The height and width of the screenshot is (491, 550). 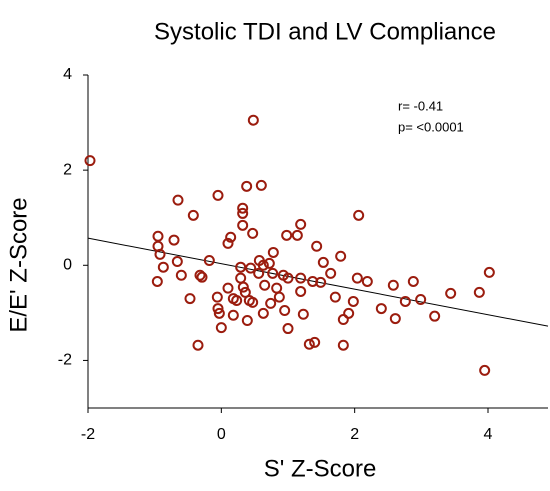 What do you see at coordinates (18, 264) in the screenshot?
I see `y-axis-label: E/E' Z-Score` at bounding box center [18, 264].